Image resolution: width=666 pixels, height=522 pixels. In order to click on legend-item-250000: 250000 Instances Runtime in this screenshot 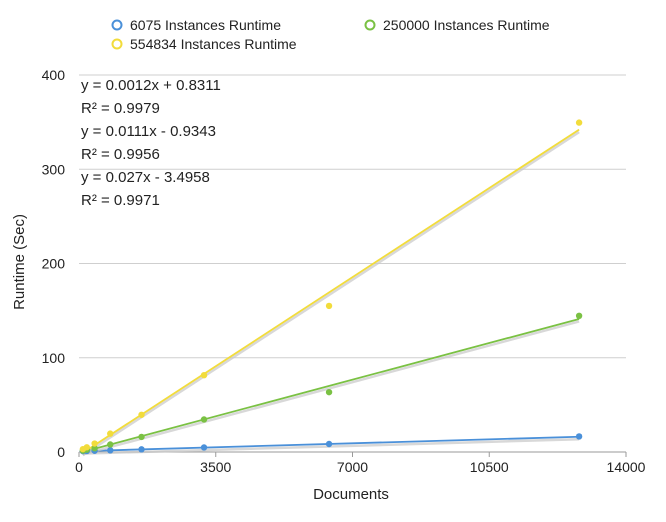, I will do `click(457, 25)`.